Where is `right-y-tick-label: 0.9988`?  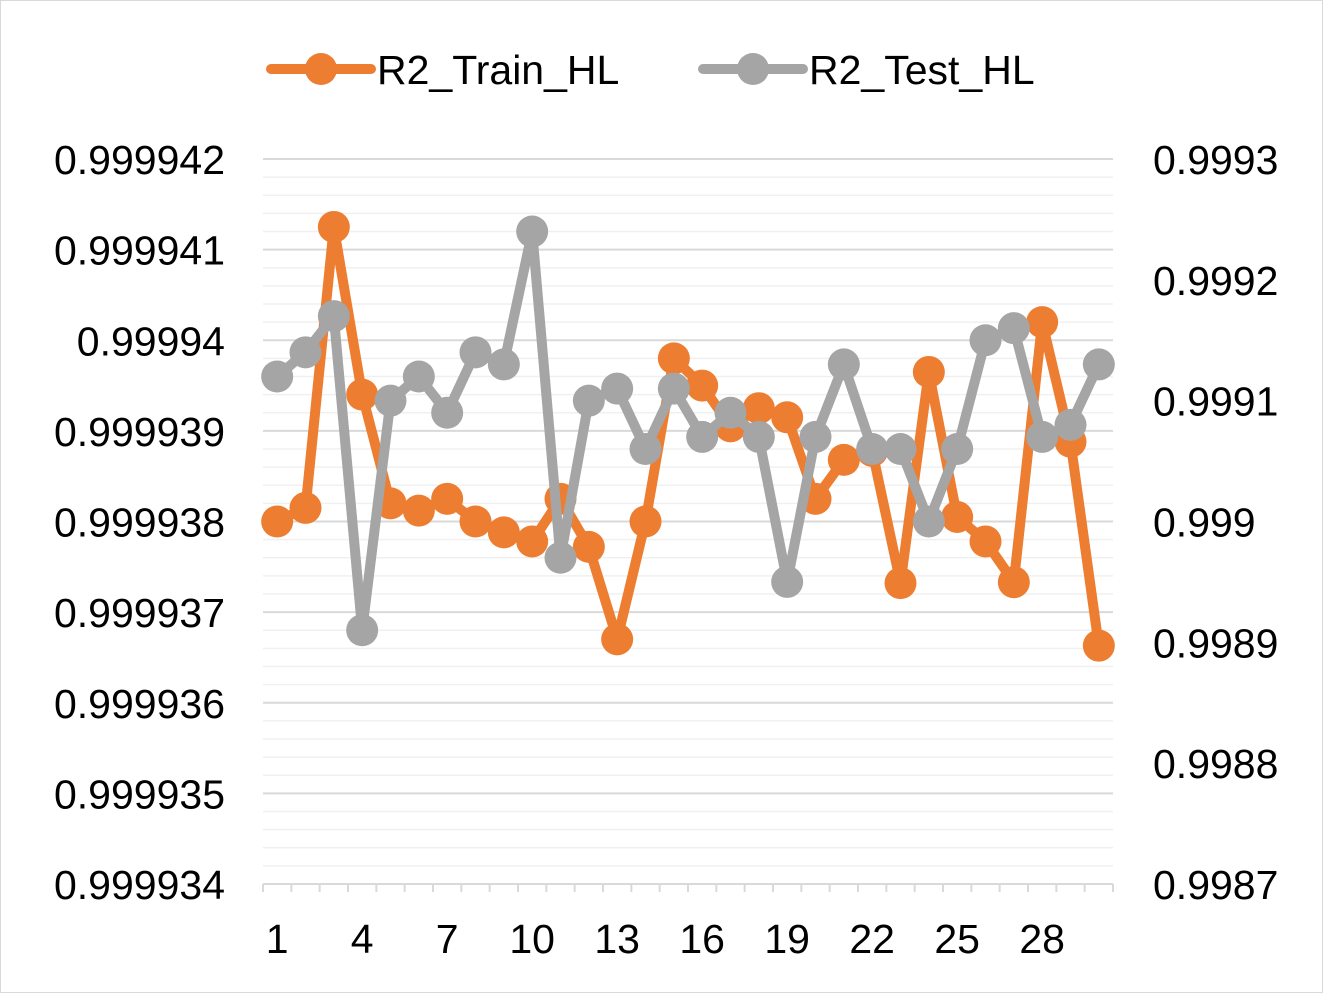 right-y-tick-label: 0.9988 is located at coordinates (1215, 764).